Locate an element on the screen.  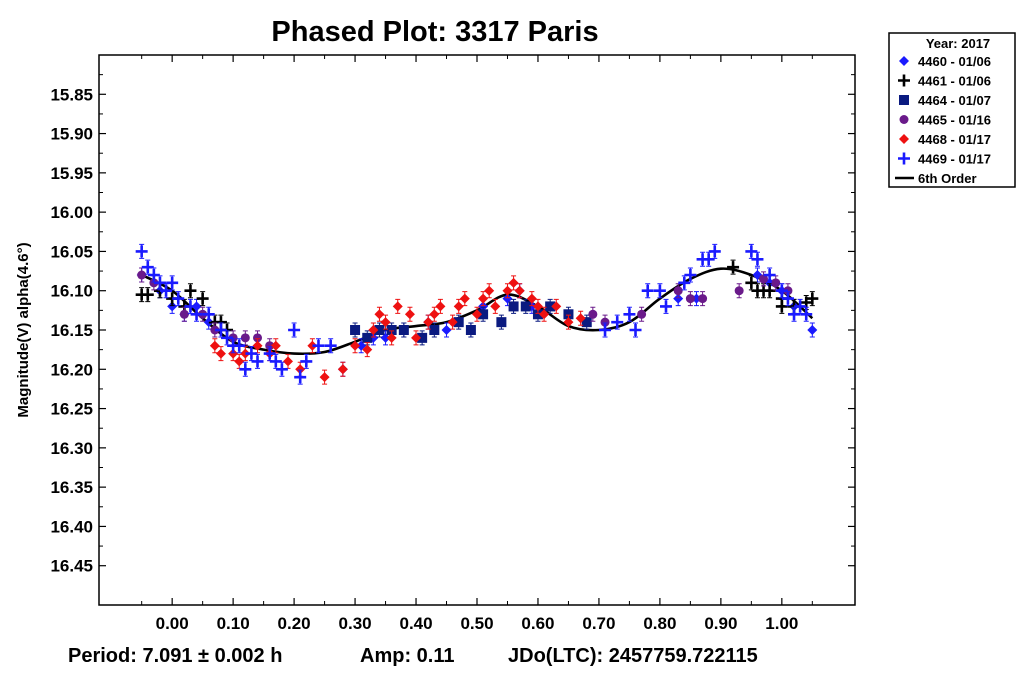
y-tick-label: 16.45 is located at coordinates (71, 566).